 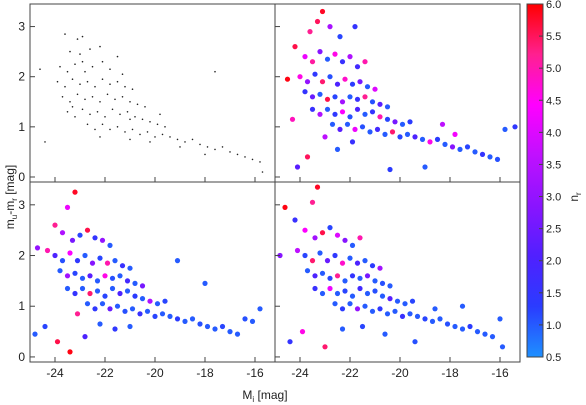 I want to click on x-tick-label: -16, so click(x=255, y=373).